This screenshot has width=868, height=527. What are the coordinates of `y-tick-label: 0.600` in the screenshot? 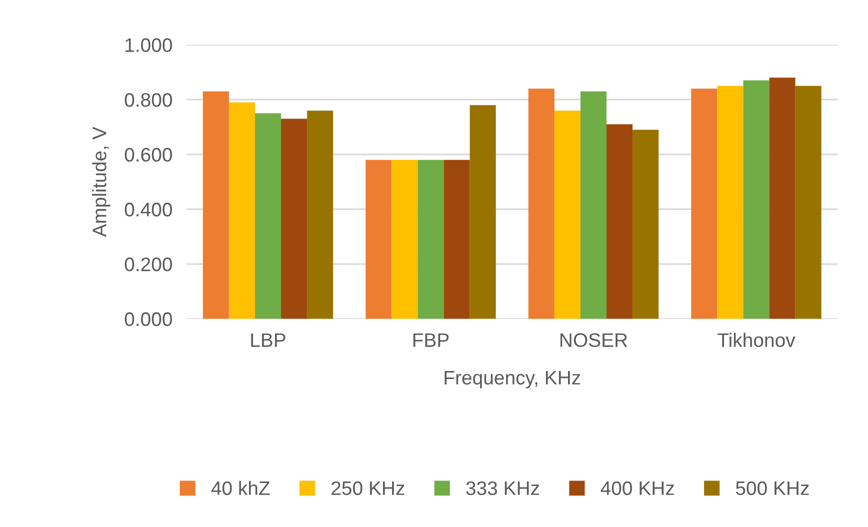 It's located at (148, 155).